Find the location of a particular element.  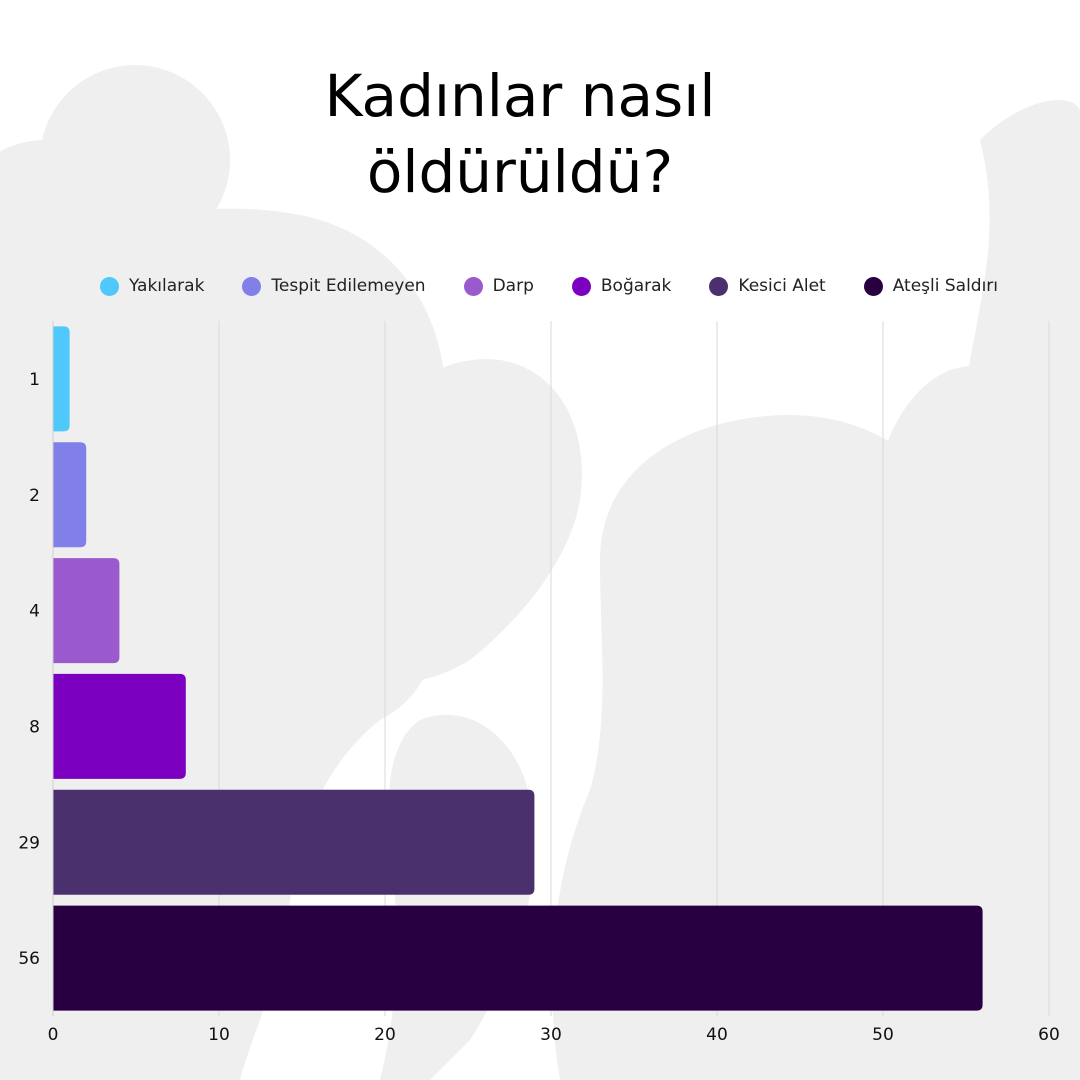

chart-title-line-1: Kadınlar nasıl is located at coordinates (520, 96).